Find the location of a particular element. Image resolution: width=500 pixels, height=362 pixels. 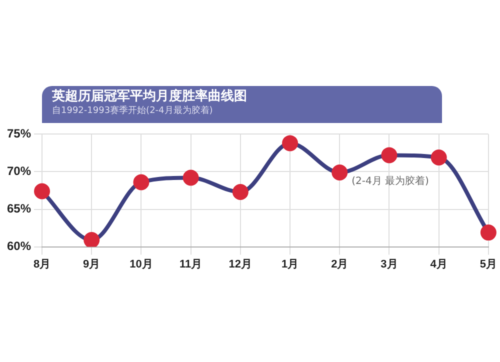

y-tick-label: 70% is located at coordinates (19, 171).